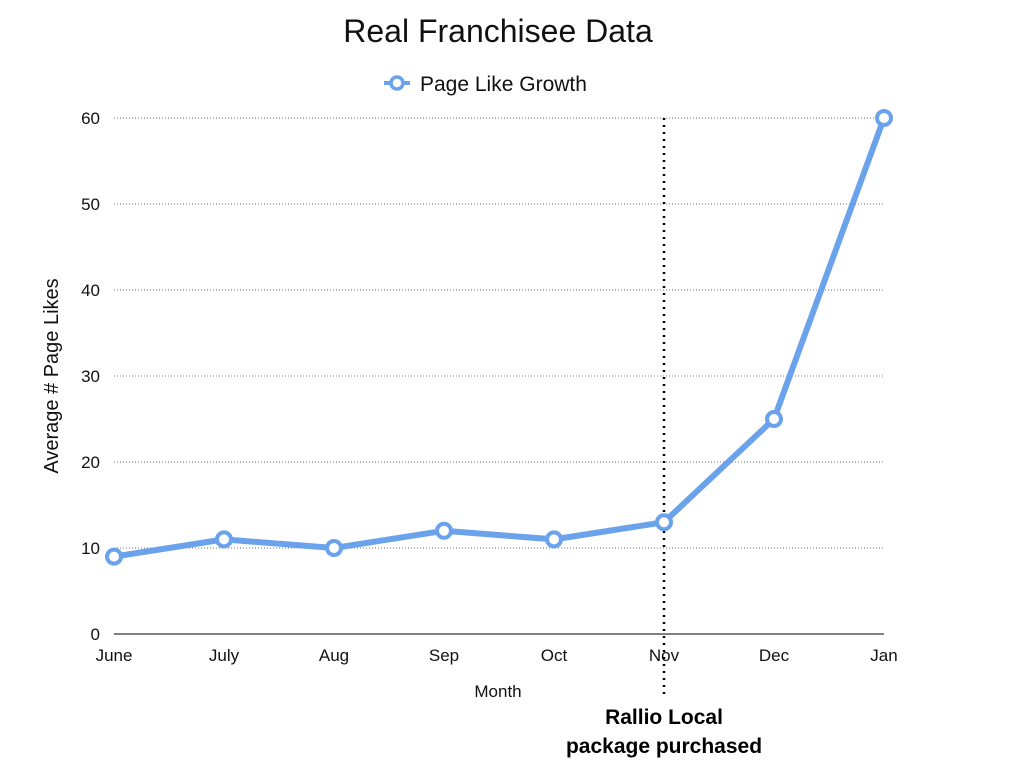  Describe the element at coordinates (497, 655) in the screenshot. I see `x-axis-ticks: June July Aug Sep Oct Nov Dec Jan` at that location.